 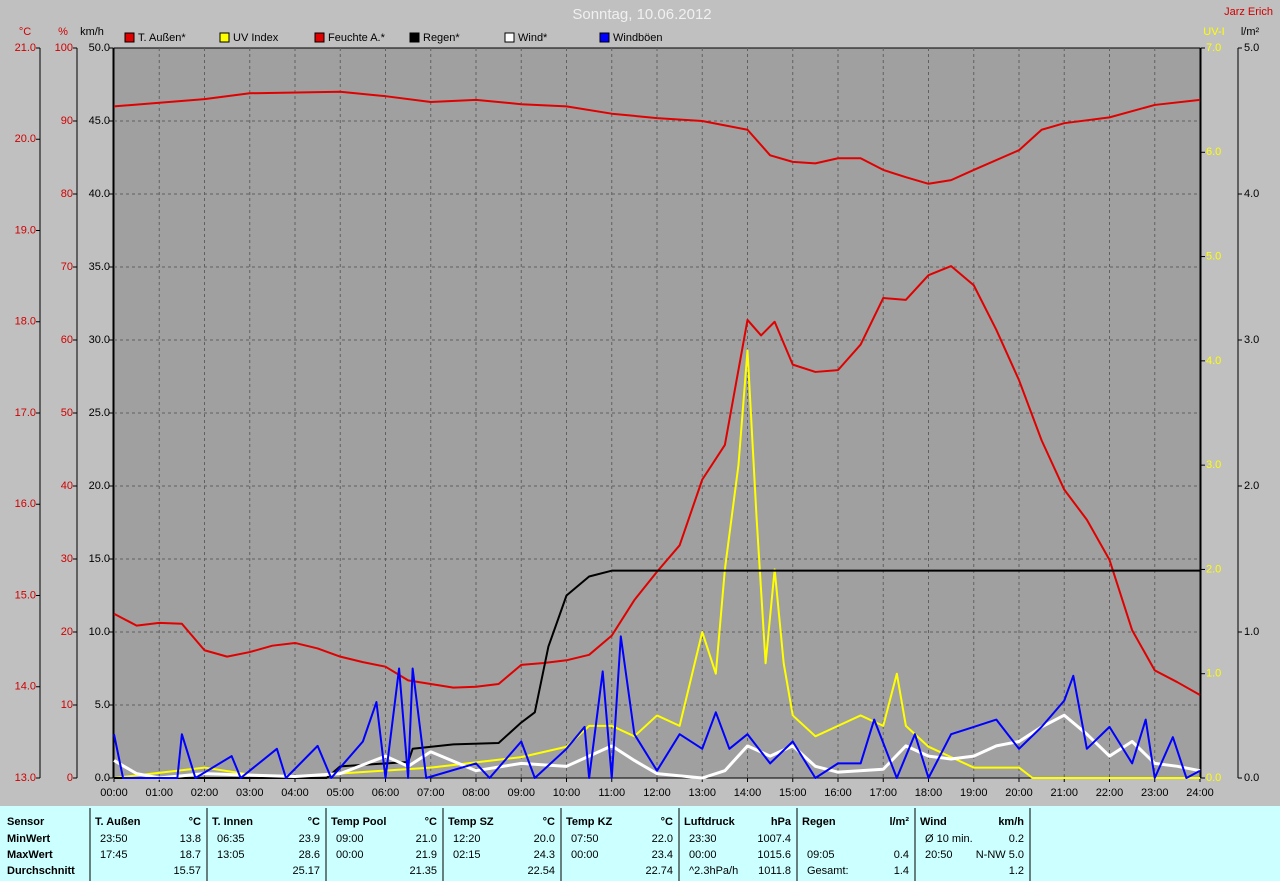 I want to click on table-cell: 1007.4, so click(x=774, y=839).